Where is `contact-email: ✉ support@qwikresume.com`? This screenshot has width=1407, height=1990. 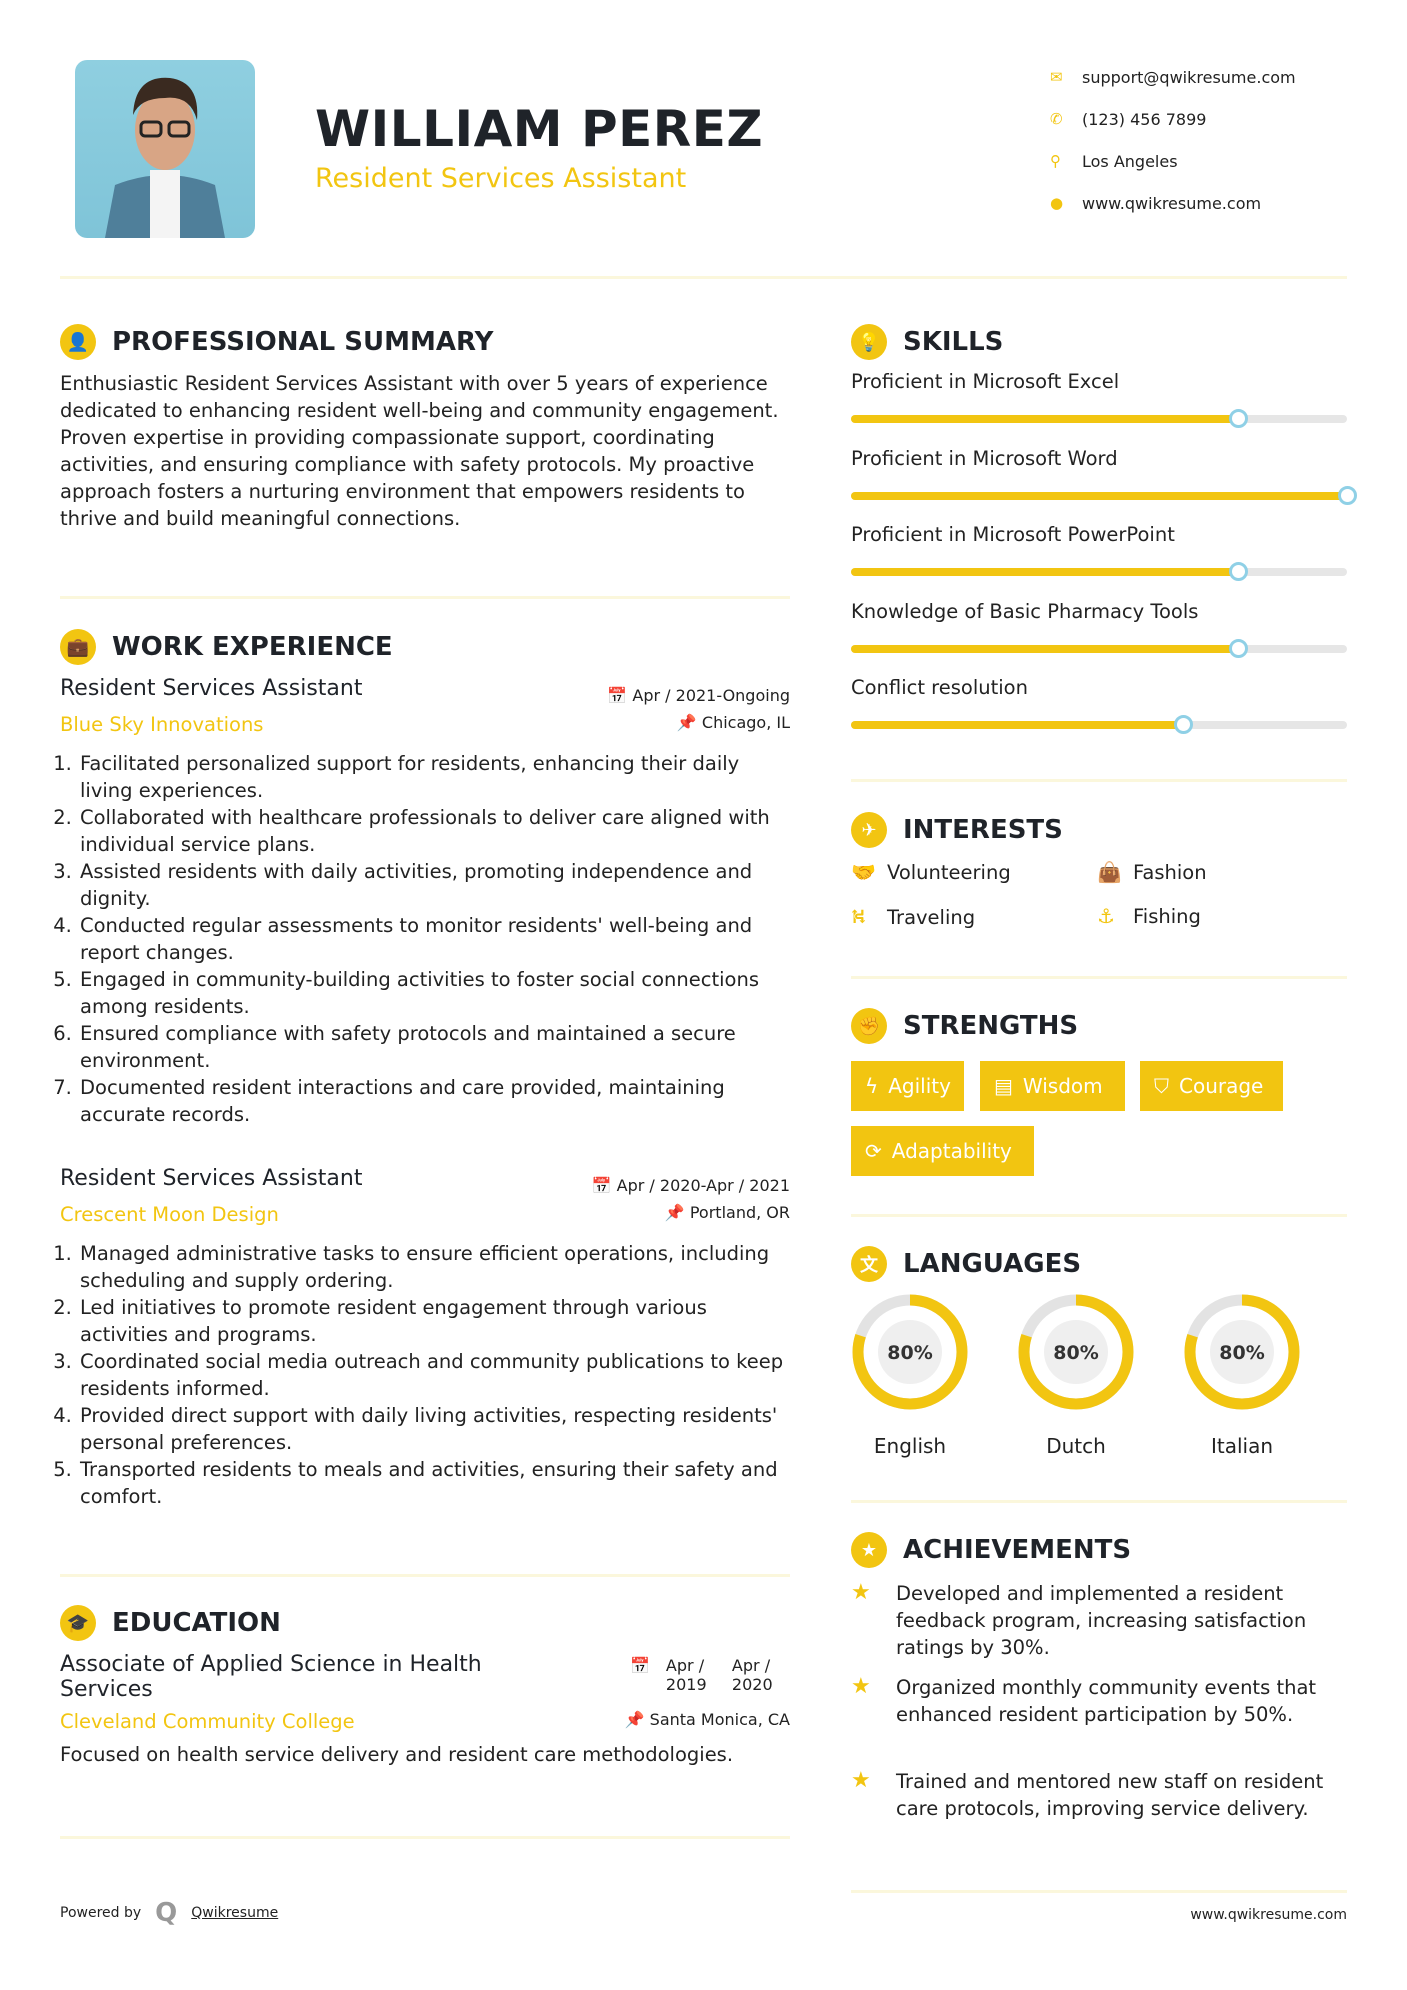
contact-email: ✉ support@qwikresume.com is located at coordinates (1173, 77).